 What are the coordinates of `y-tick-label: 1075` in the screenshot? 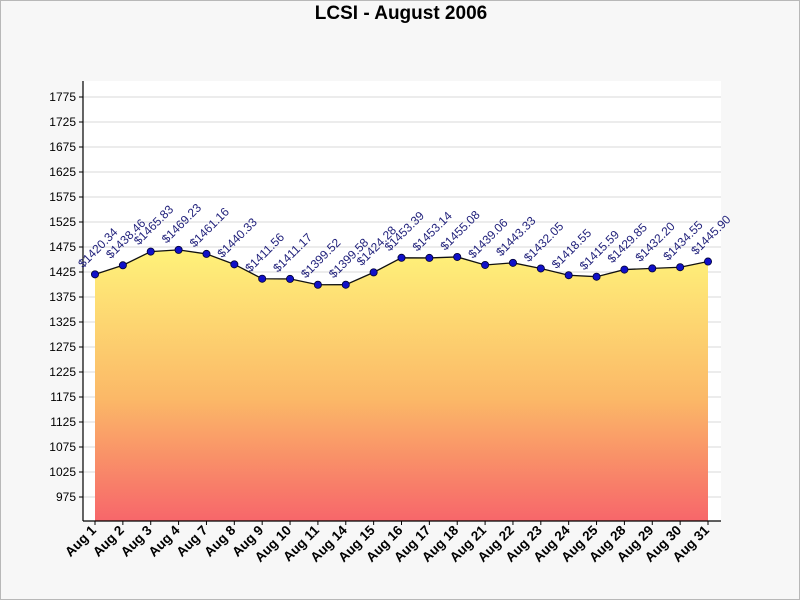 It's located at (62, 447).